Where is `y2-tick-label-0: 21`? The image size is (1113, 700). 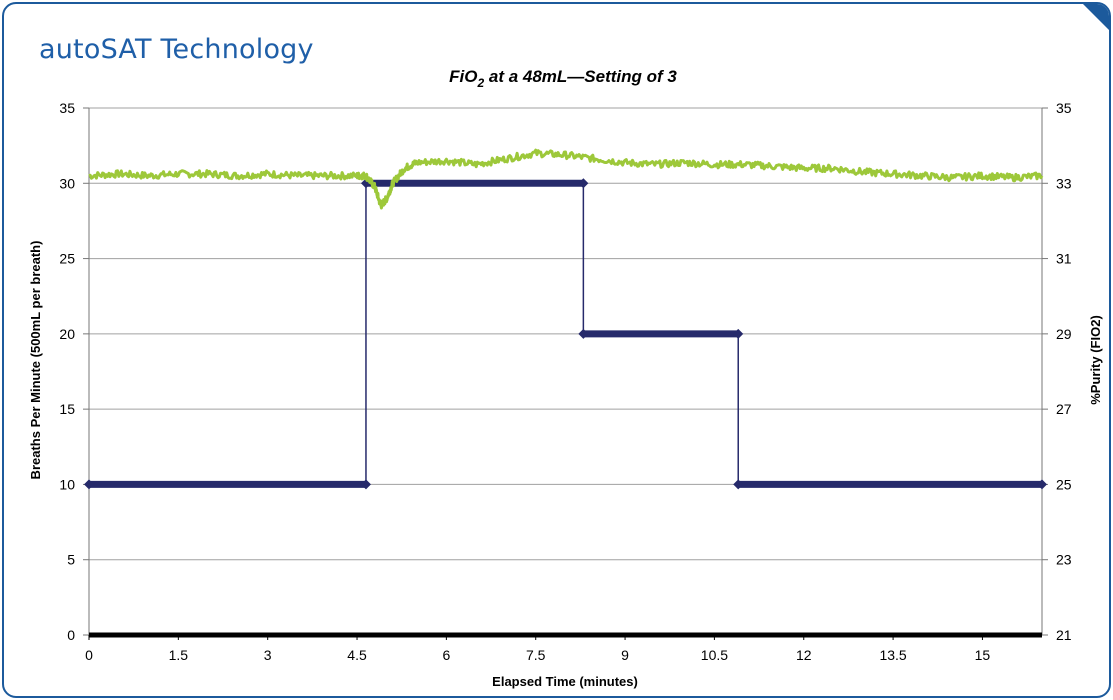
y2-tick-label-0: 21 is located at coordinates (1064, 635).